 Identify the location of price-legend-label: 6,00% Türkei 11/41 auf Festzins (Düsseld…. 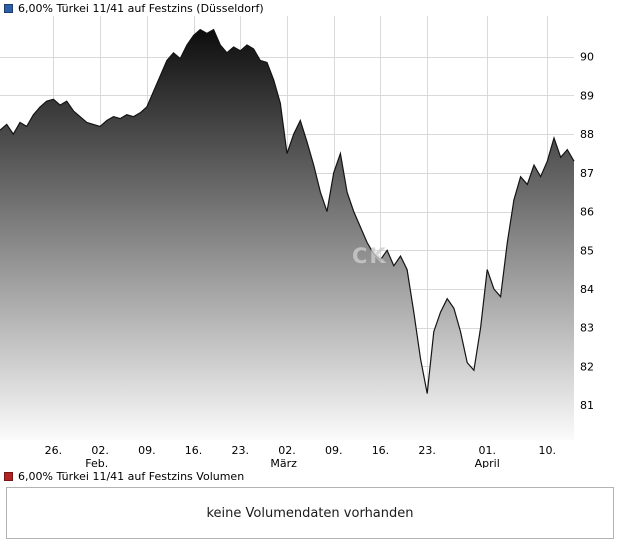
(141, 8).